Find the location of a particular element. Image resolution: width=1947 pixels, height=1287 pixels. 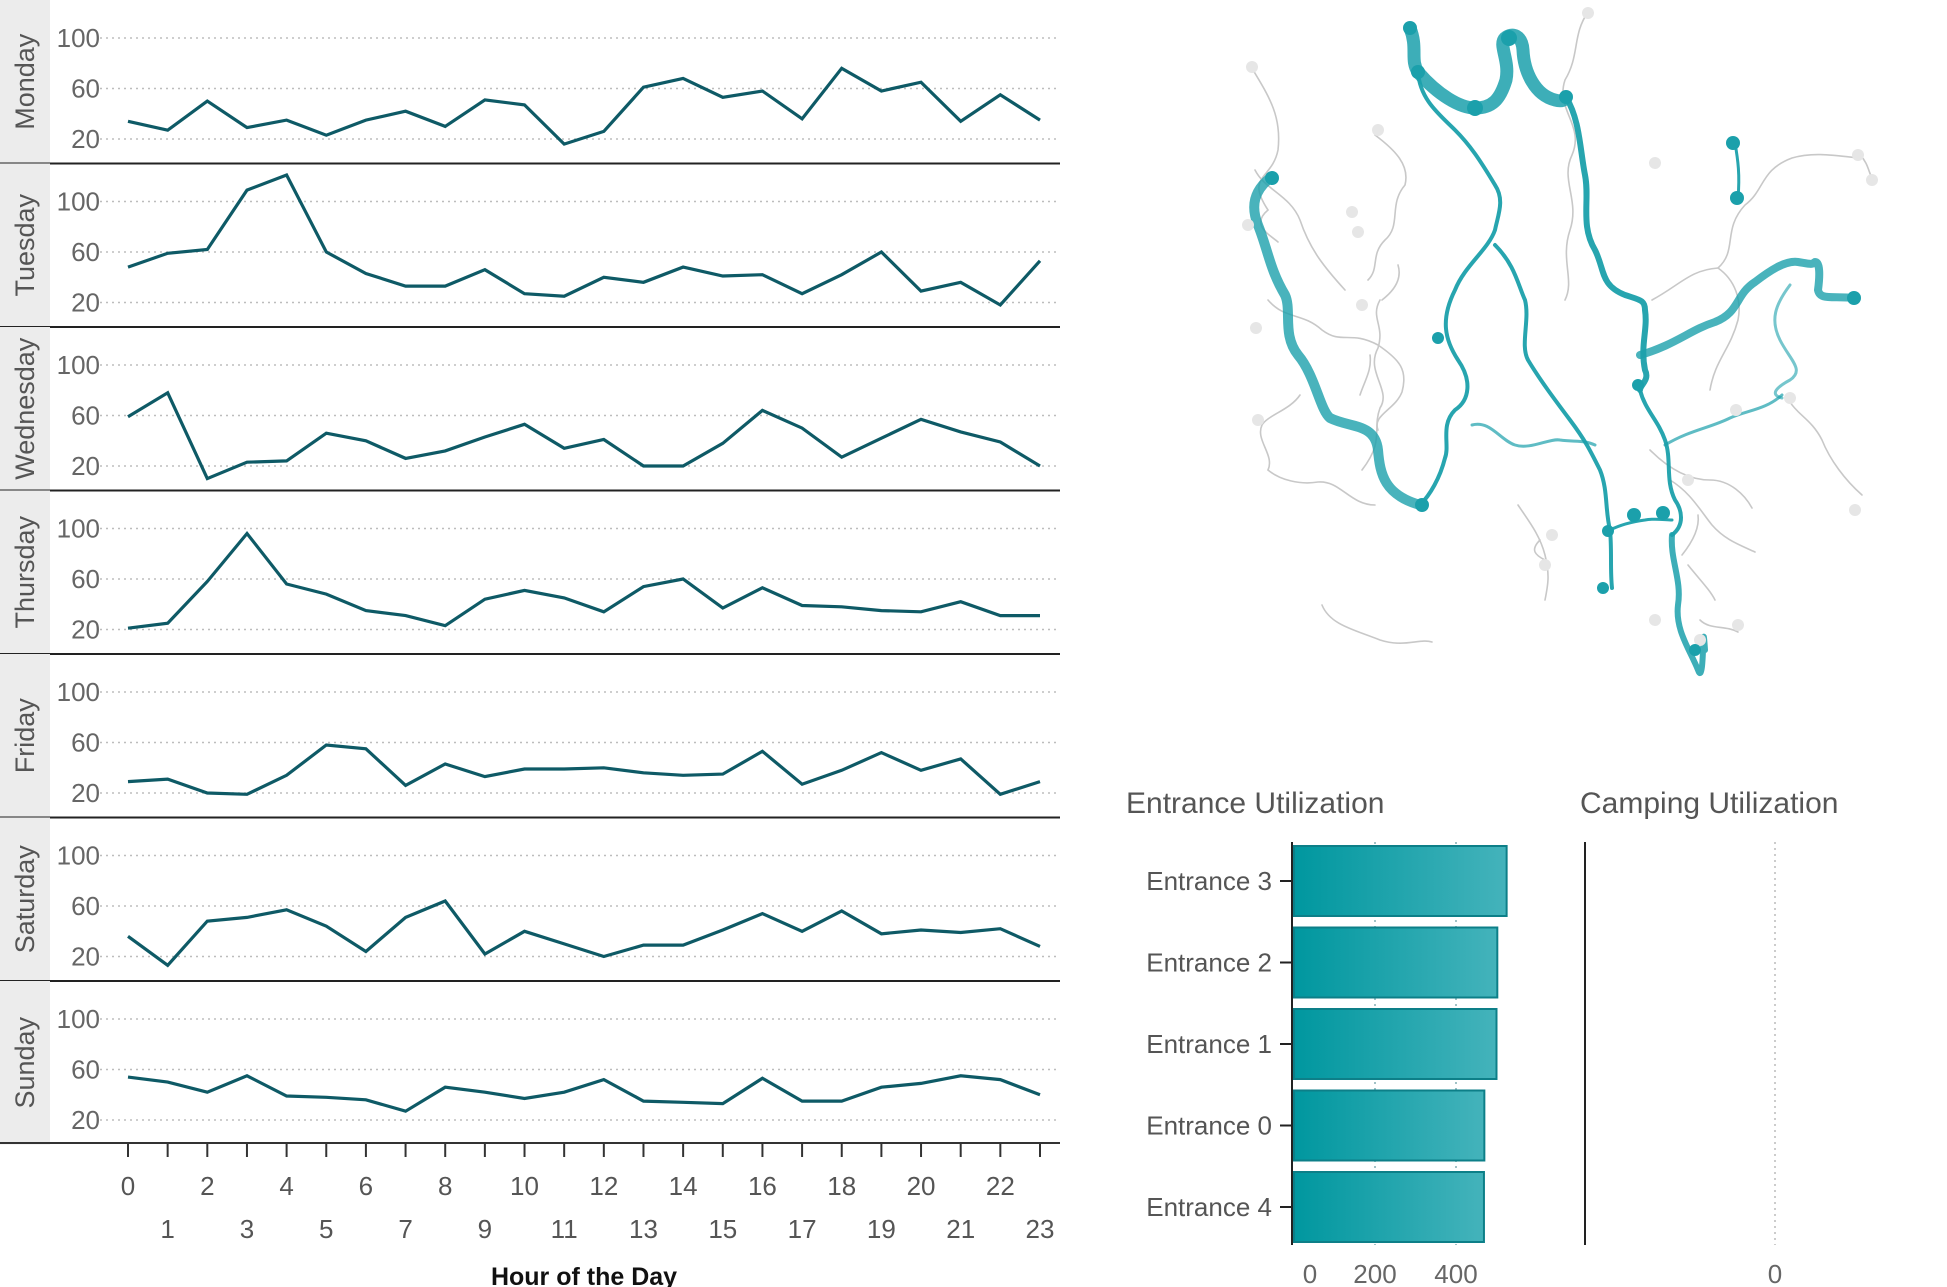

entrance-category-label: Entrance 1 is located at coordinates (1209, 1044).